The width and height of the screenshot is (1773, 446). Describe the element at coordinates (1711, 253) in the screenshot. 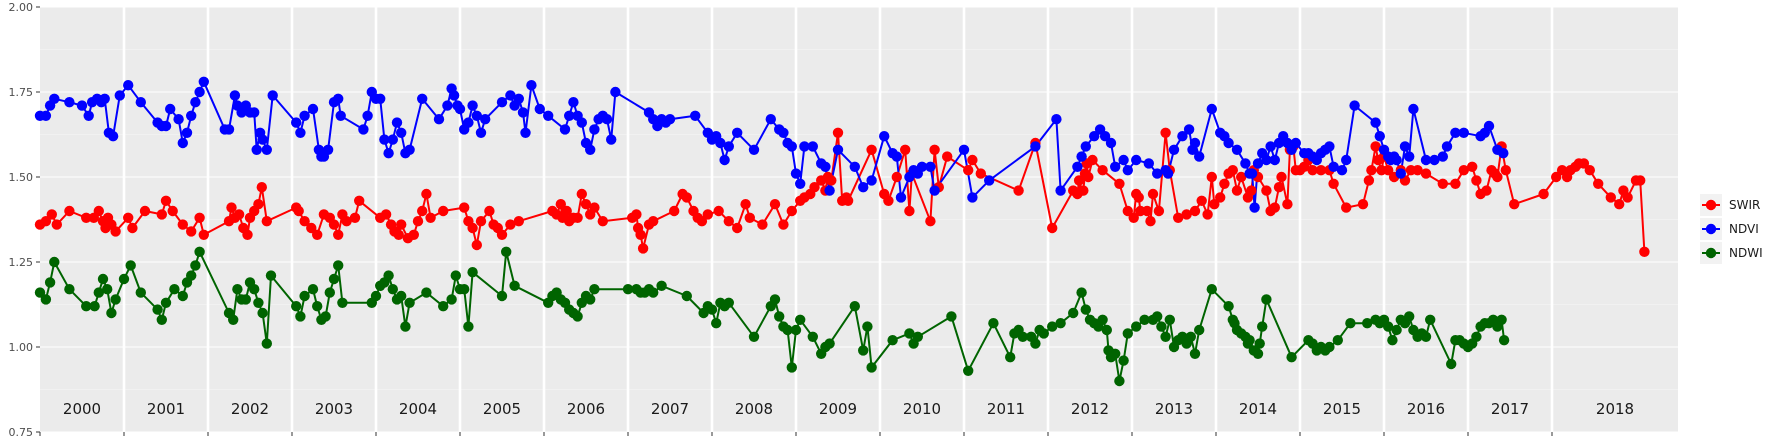

I see `legend-key-point` at that location.